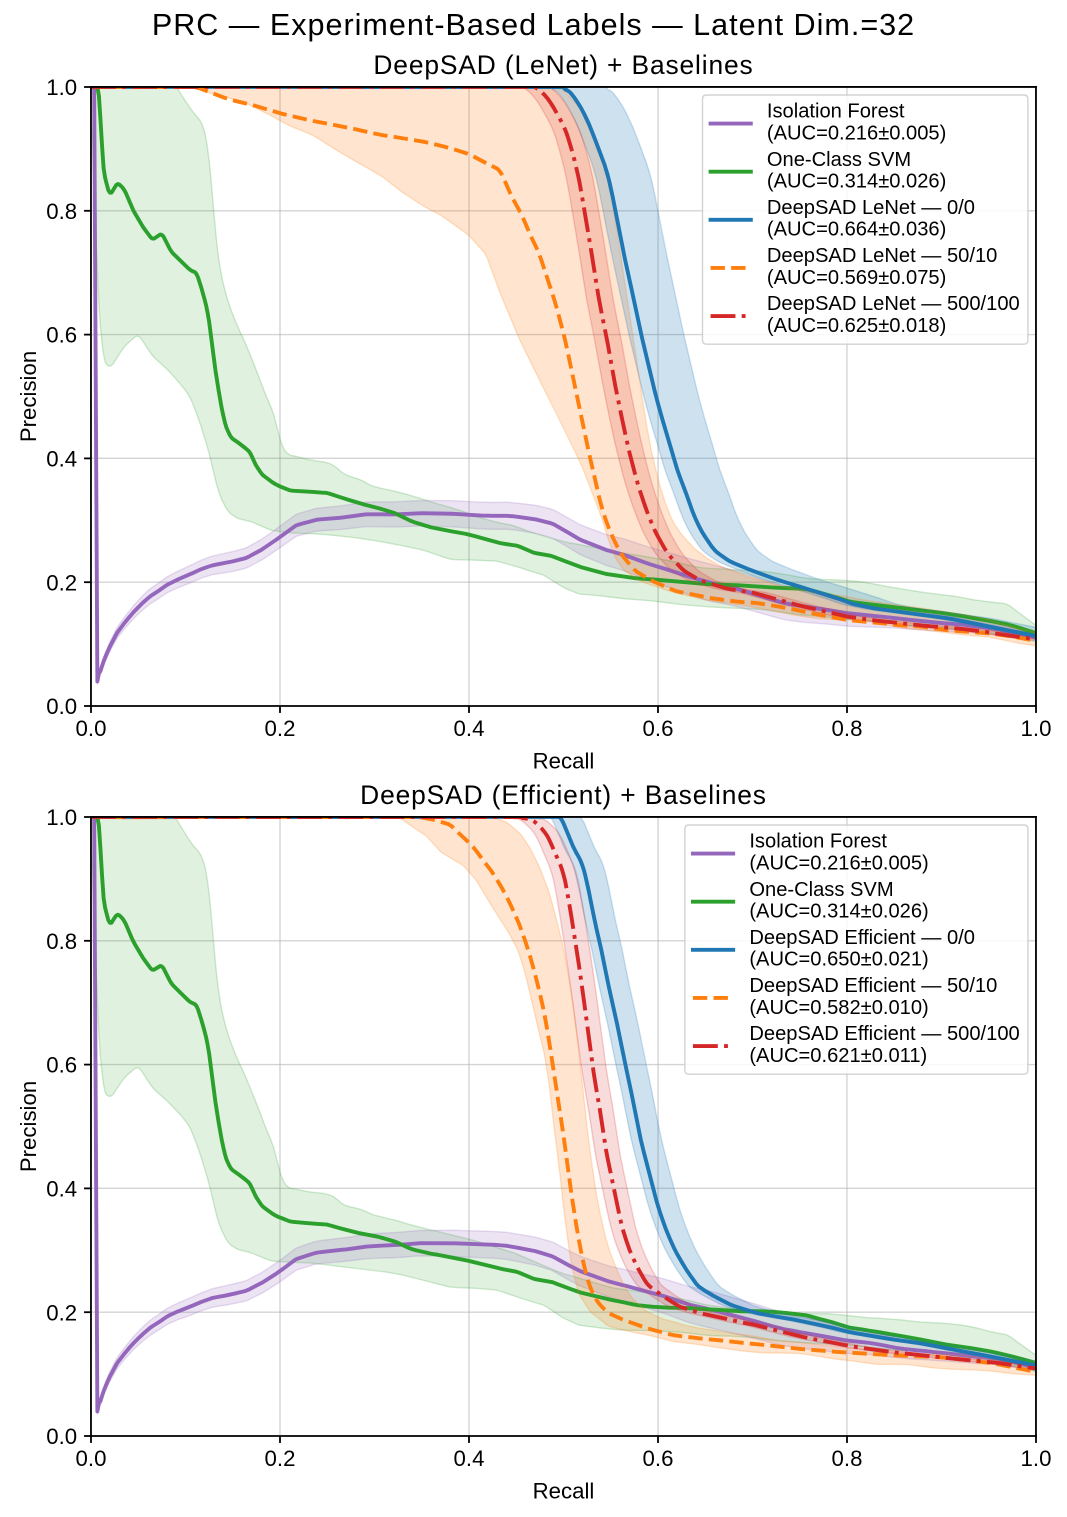 This screenshot has width=1067, height=1517. I want to click on svg-text: (AUC=0.582±0.010), so click(838, 1008).